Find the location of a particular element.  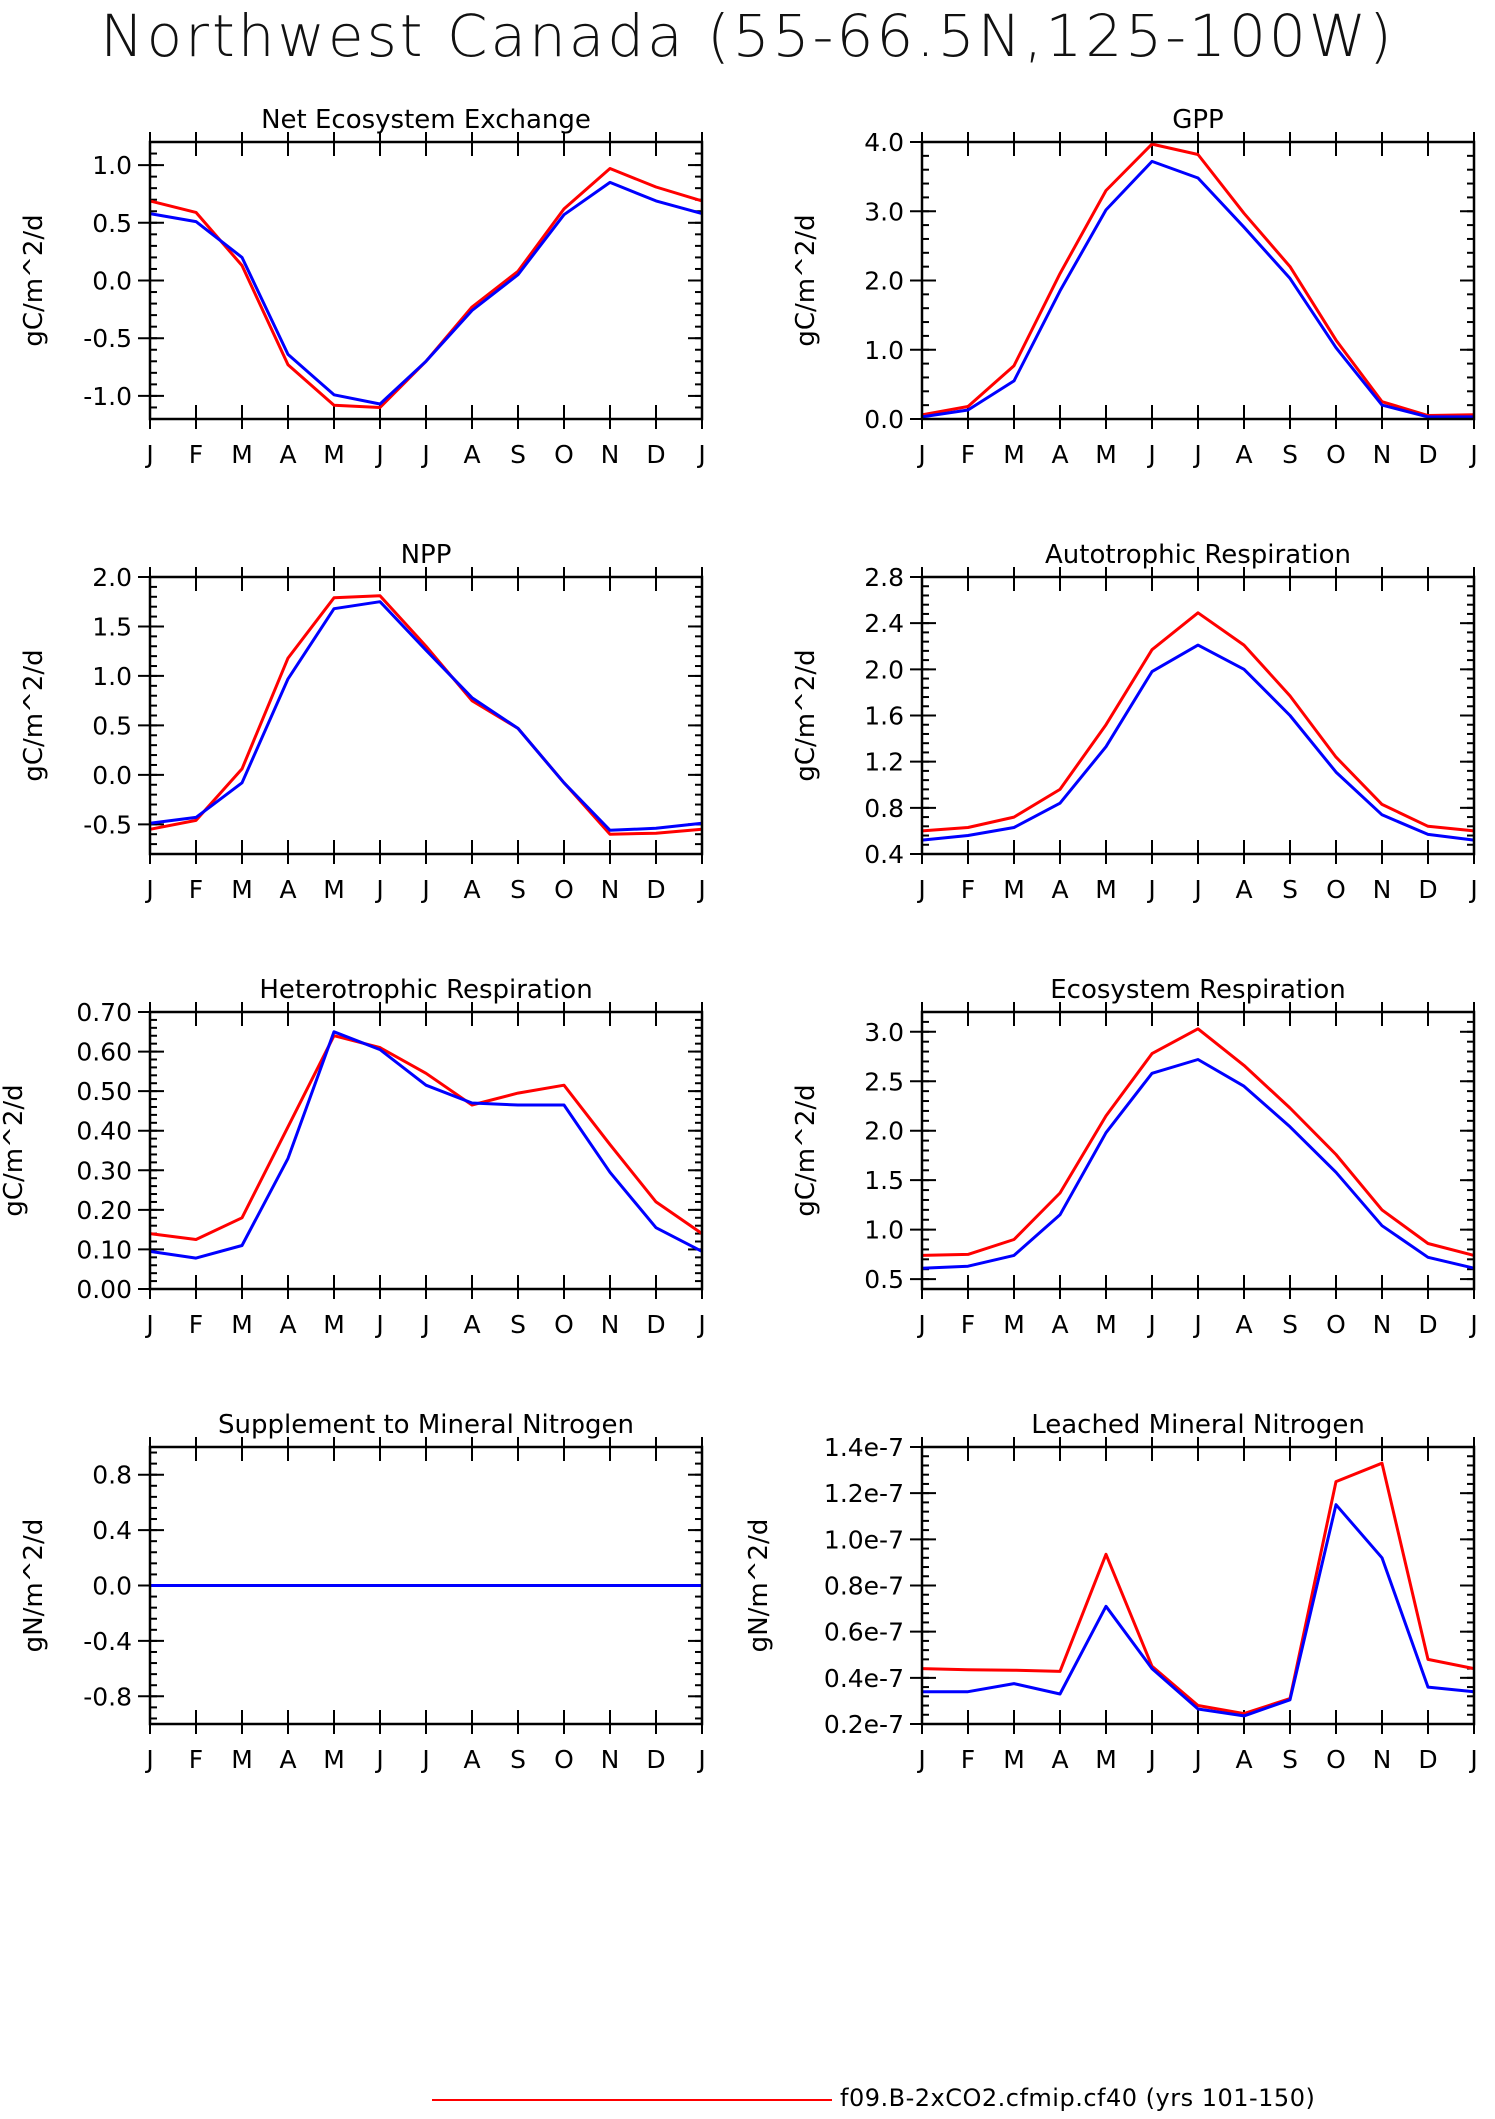

chart-title: Supplement to Mineral Nitrogen is located at coordinates (426, 1425).